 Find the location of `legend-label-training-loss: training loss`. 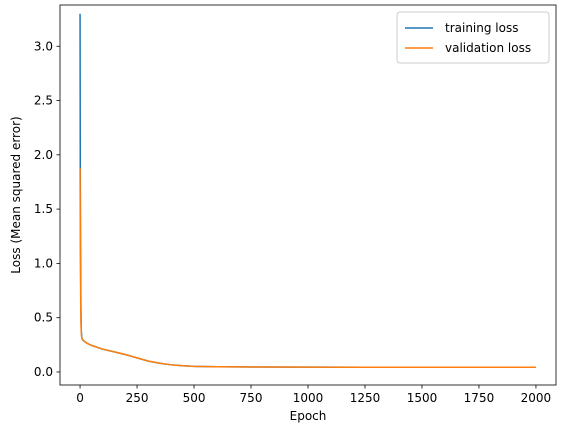

legend-label-training-loss: training loss is located at coordinates (481, 28).